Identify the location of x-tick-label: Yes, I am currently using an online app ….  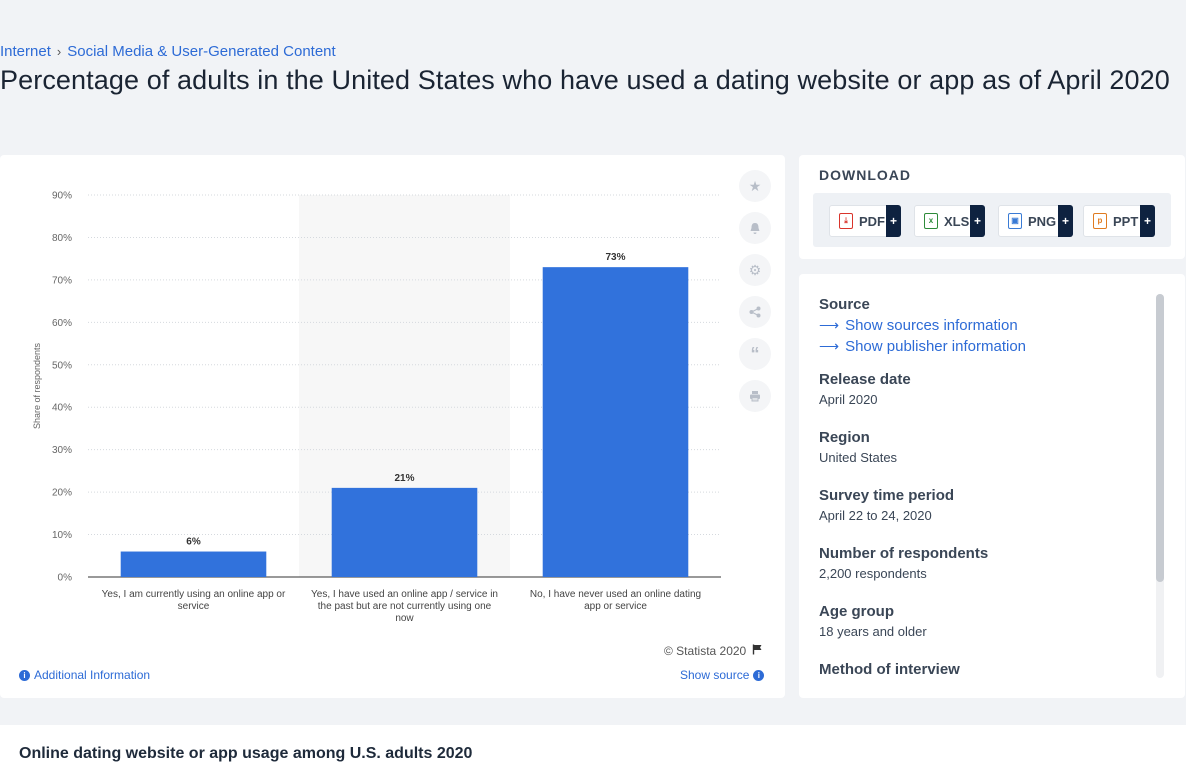
(194, 594).